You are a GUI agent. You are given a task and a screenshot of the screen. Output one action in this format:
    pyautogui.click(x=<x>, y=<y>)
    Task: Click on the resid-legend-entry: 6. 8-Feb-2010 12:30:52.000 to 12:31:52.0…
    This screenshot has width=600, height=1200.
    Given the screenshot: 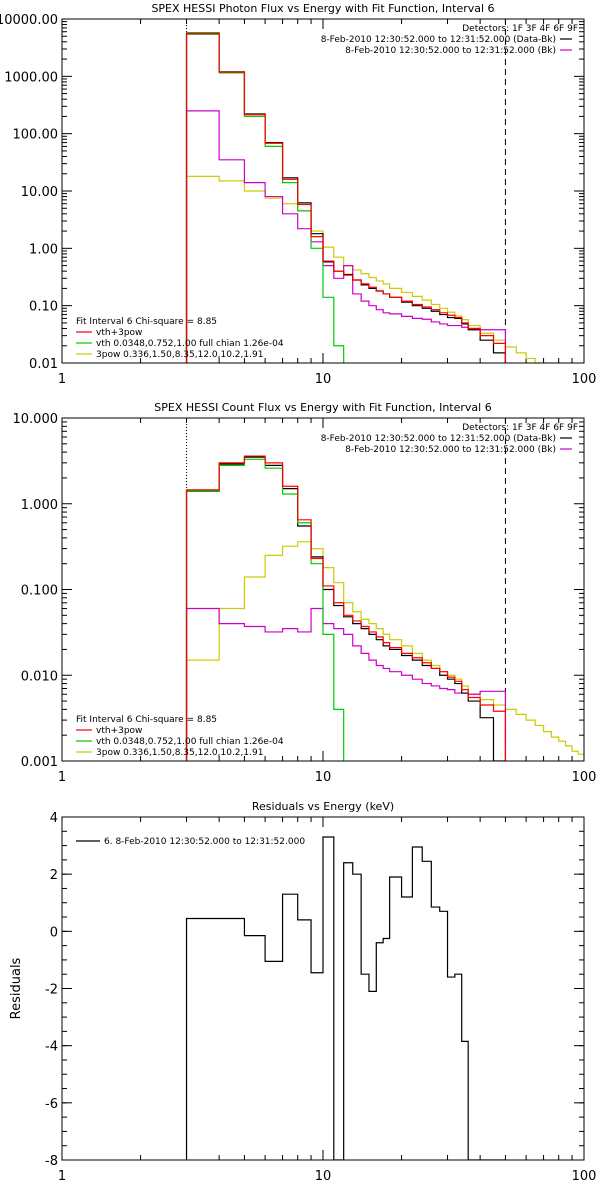 What is the action you would take?
    pyautogui.click(x=204, y=842)
    